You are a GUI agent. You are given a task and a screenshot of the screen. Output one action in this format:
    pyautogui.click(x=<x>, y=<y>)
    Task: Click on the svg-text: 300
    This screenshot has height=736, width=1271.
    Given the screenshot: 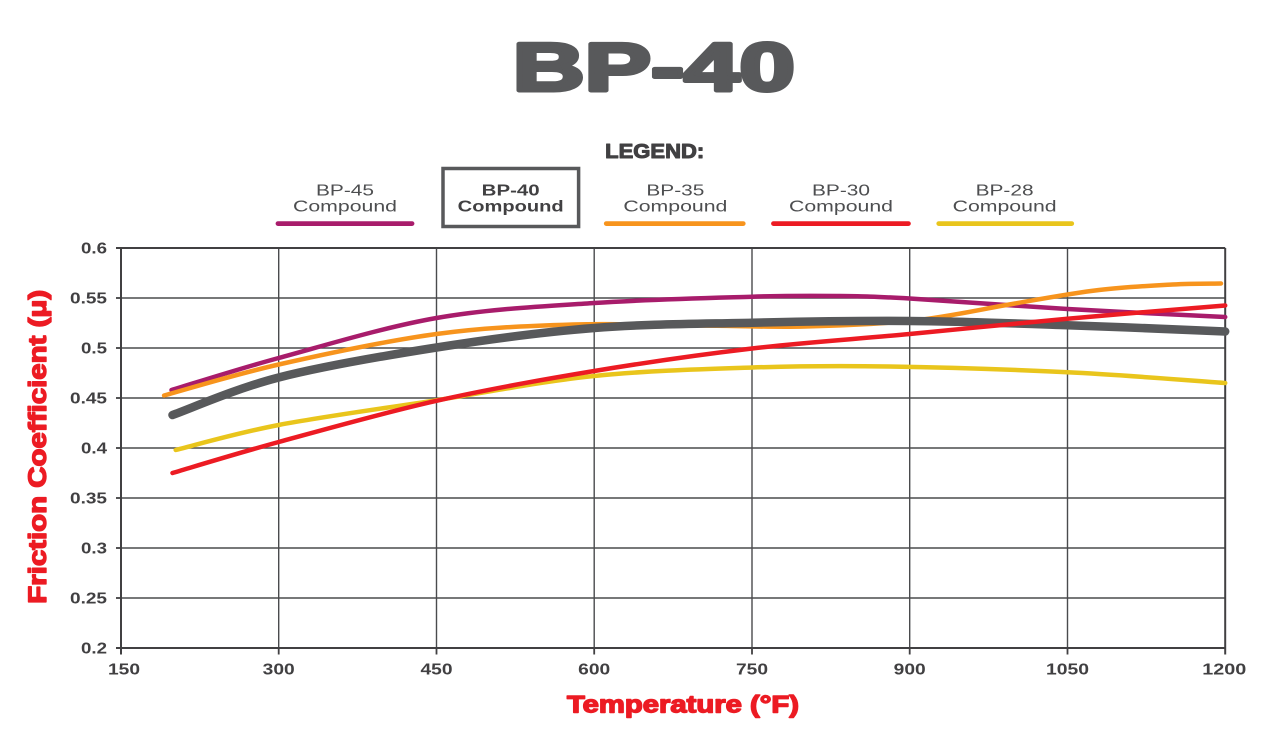 What is the action you would take?
    pyautogui.click(x=279, y=669)
    